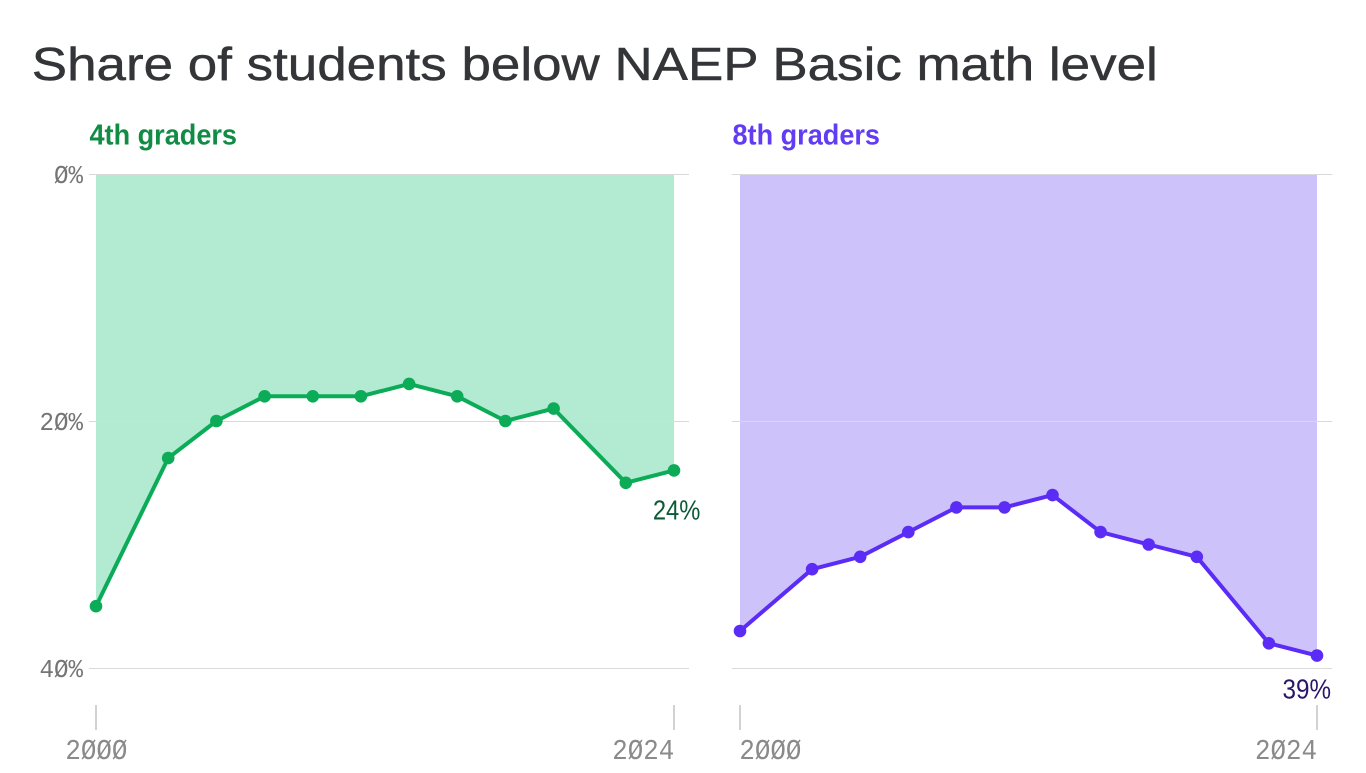  What do you see at coordinates (62, 670) in the screenshot?
I see `svg-text: 4Ø%` at bounding box center [62, 670].